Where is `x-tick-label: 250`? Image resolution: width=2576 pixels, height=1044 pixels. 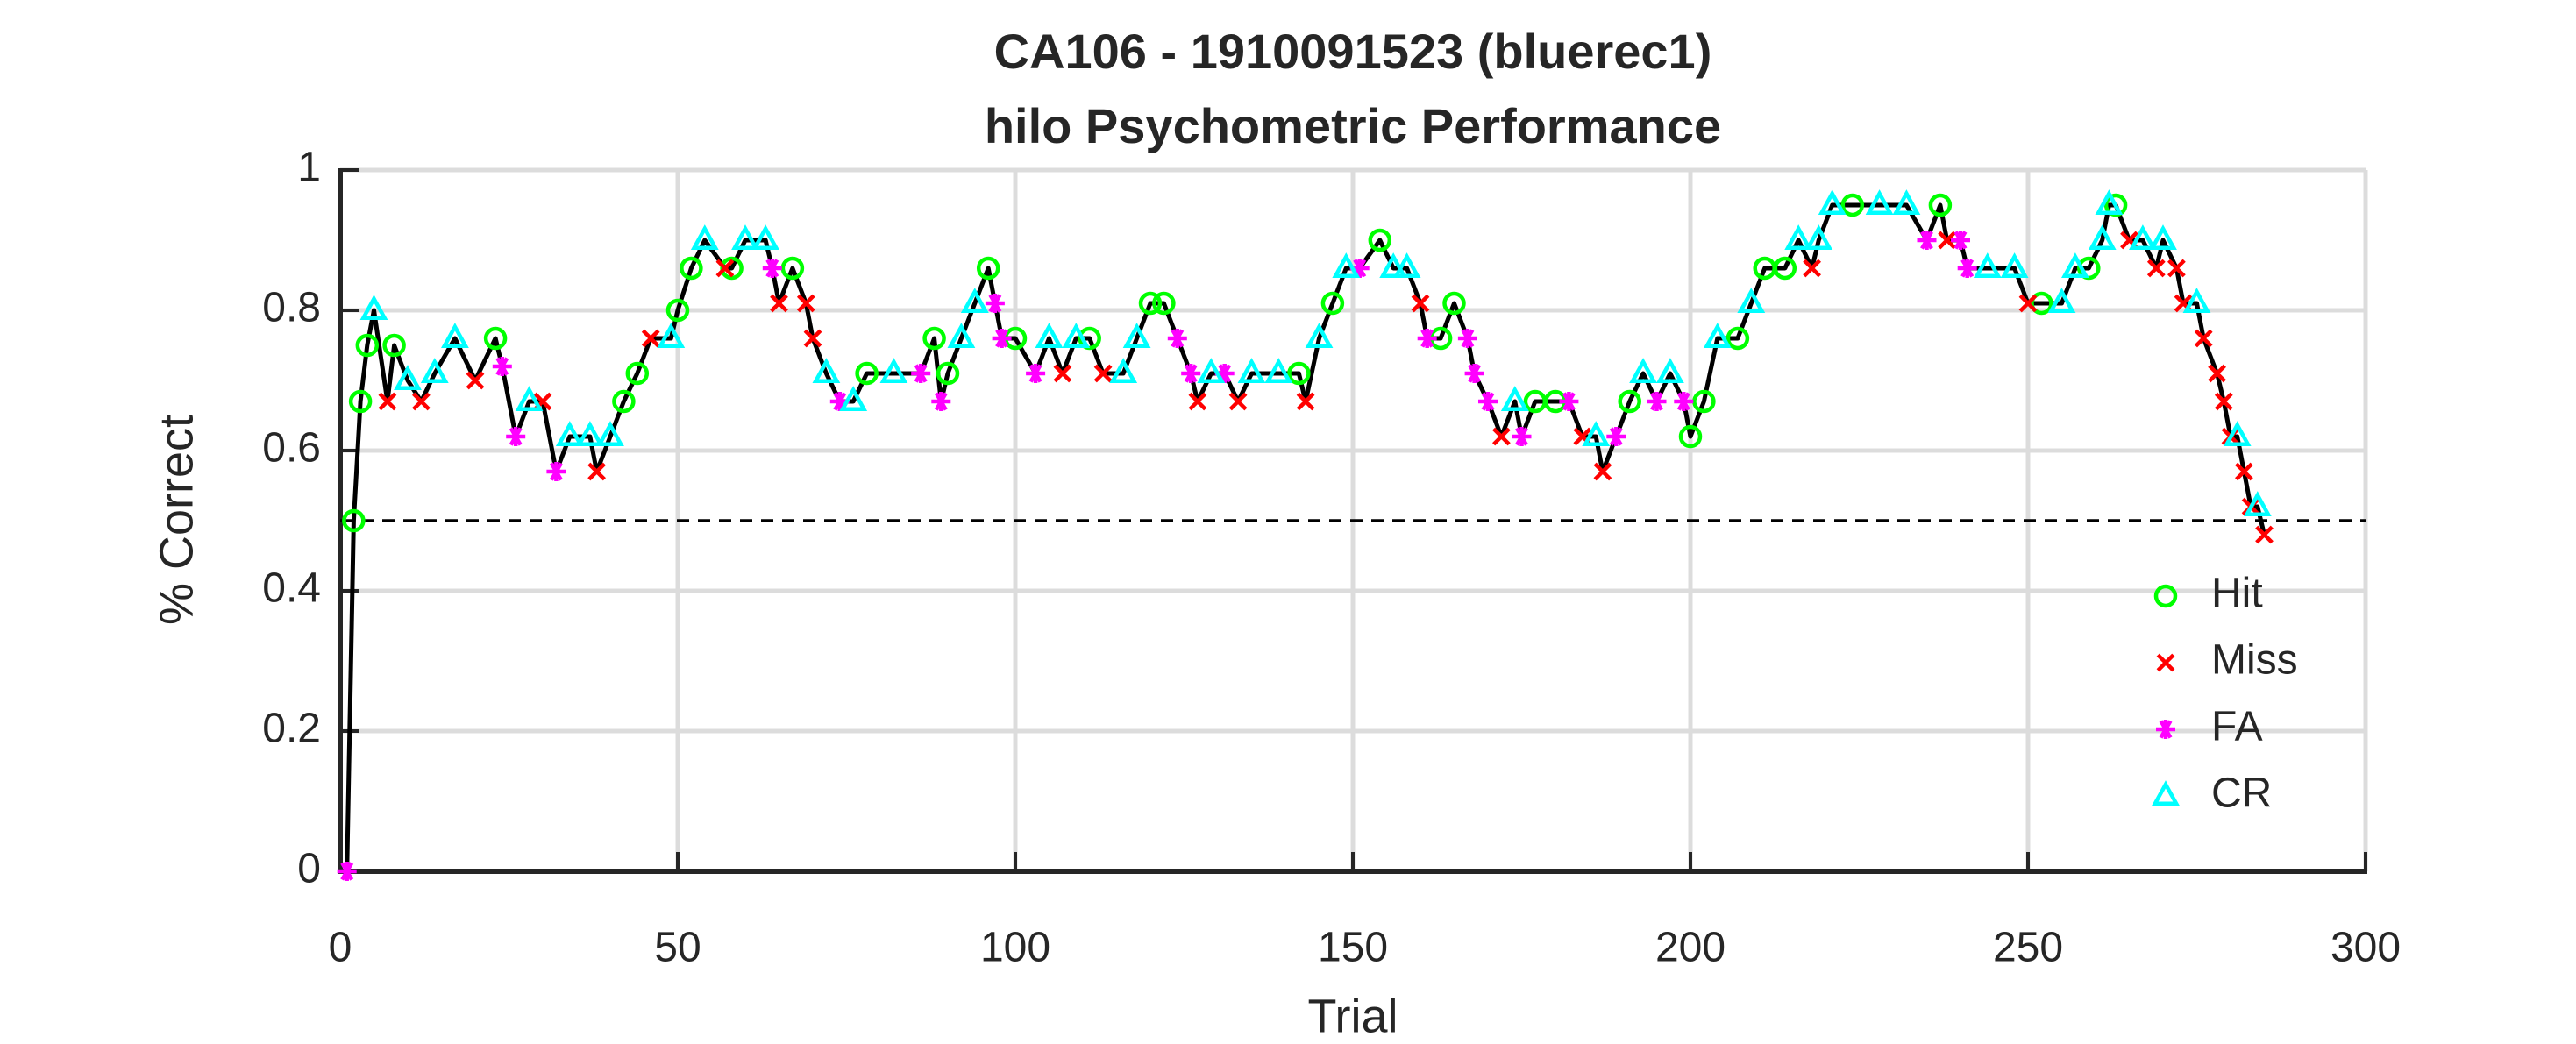
x-tick-label: 250 is located at coordinates (2028, 948).